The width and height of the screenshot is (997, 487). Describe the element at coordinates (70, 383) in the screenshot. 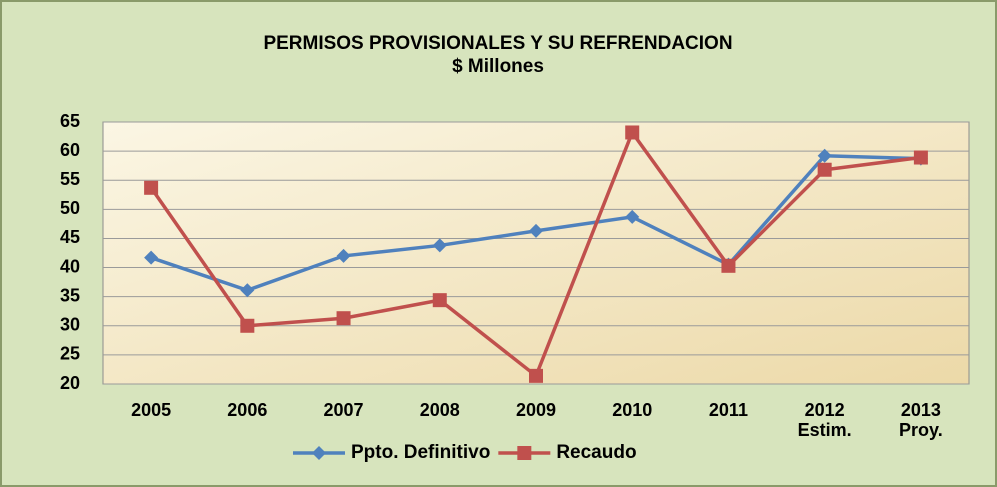

I see `y-tick-label: 20` at that location.